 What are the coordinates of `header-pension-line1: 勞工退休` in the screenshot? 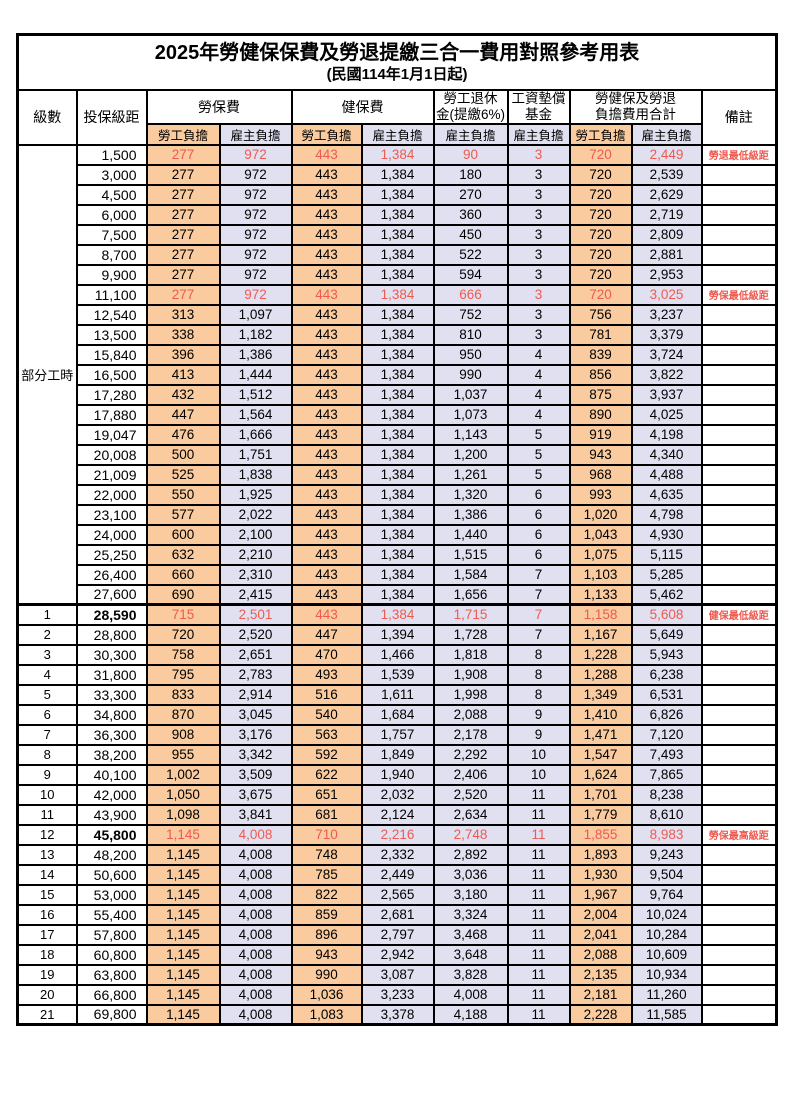 It's located at (470, 98).